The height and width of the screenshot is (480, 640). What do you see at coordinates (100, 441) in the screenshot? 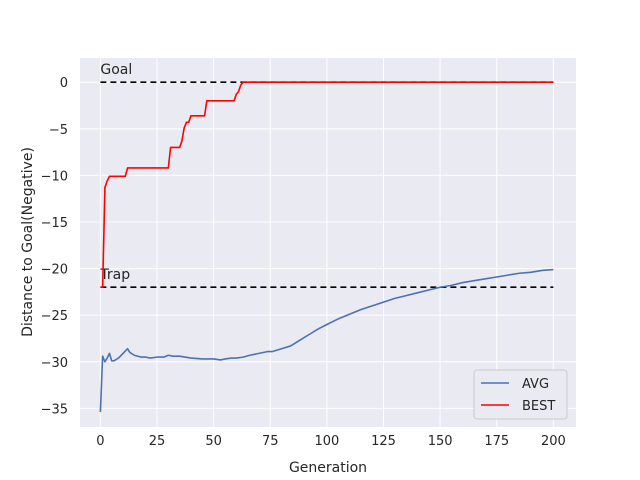
I see `x-tick-label: 0` at bounding box center [100, 441].